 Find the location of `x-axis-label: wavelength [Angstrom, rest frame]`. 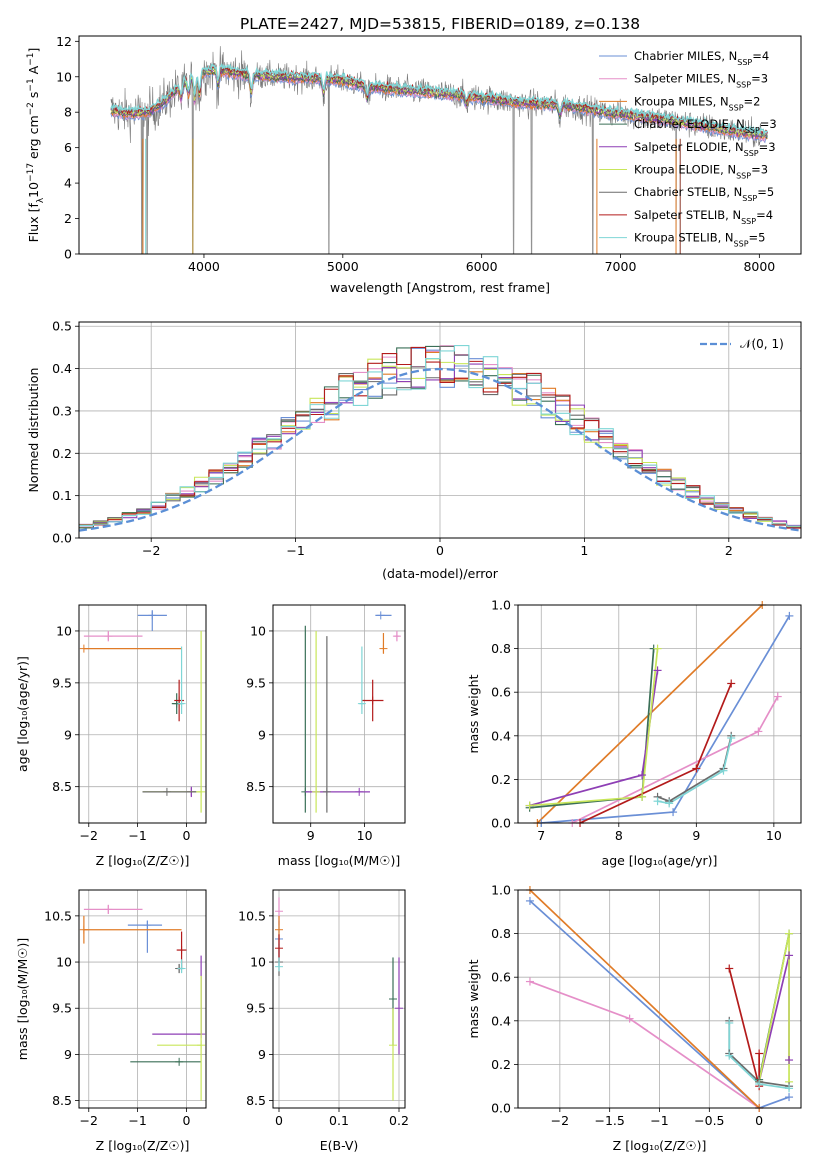

x-axis-label: wavelength [Angstrom, rest frame] is located at coordinates (440, 287).